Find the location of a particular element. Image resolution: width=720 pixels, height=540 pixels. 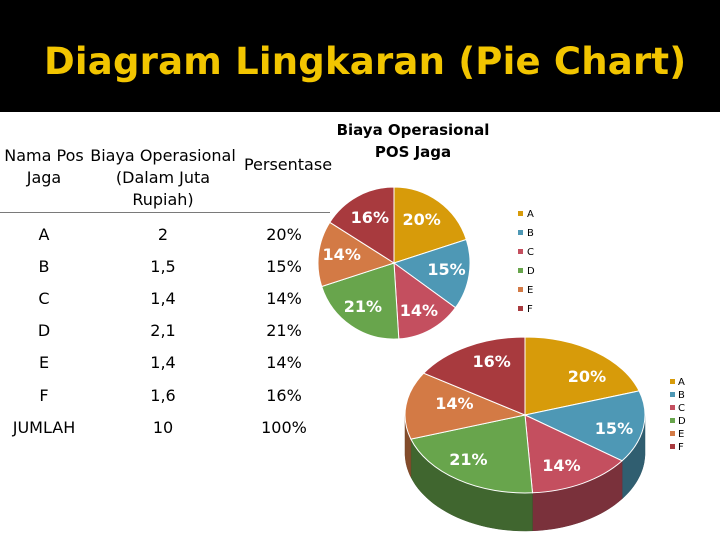

table-cell-persen: 21% is located at coordinates (284, 330).